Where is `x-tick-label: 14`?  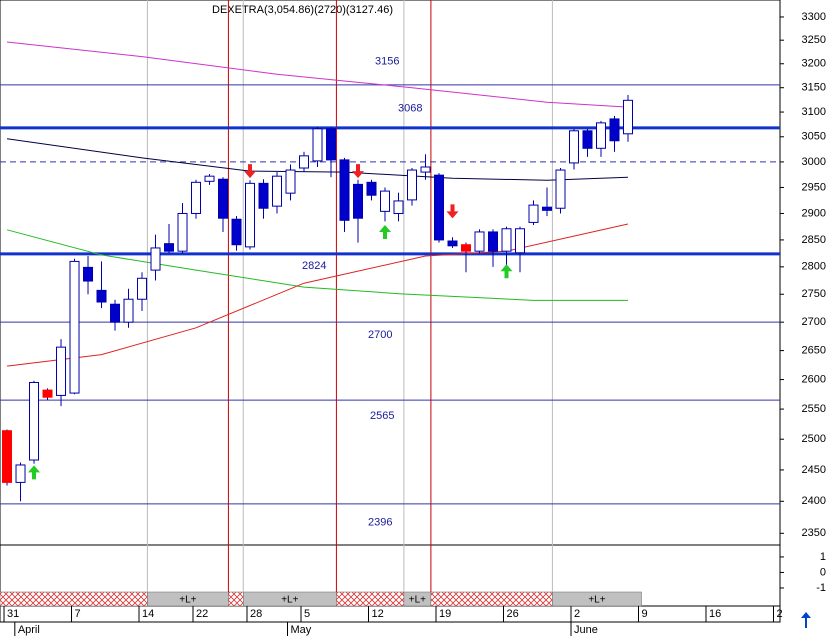
x-tick-label: 14 is located at coordinates (148, 614).